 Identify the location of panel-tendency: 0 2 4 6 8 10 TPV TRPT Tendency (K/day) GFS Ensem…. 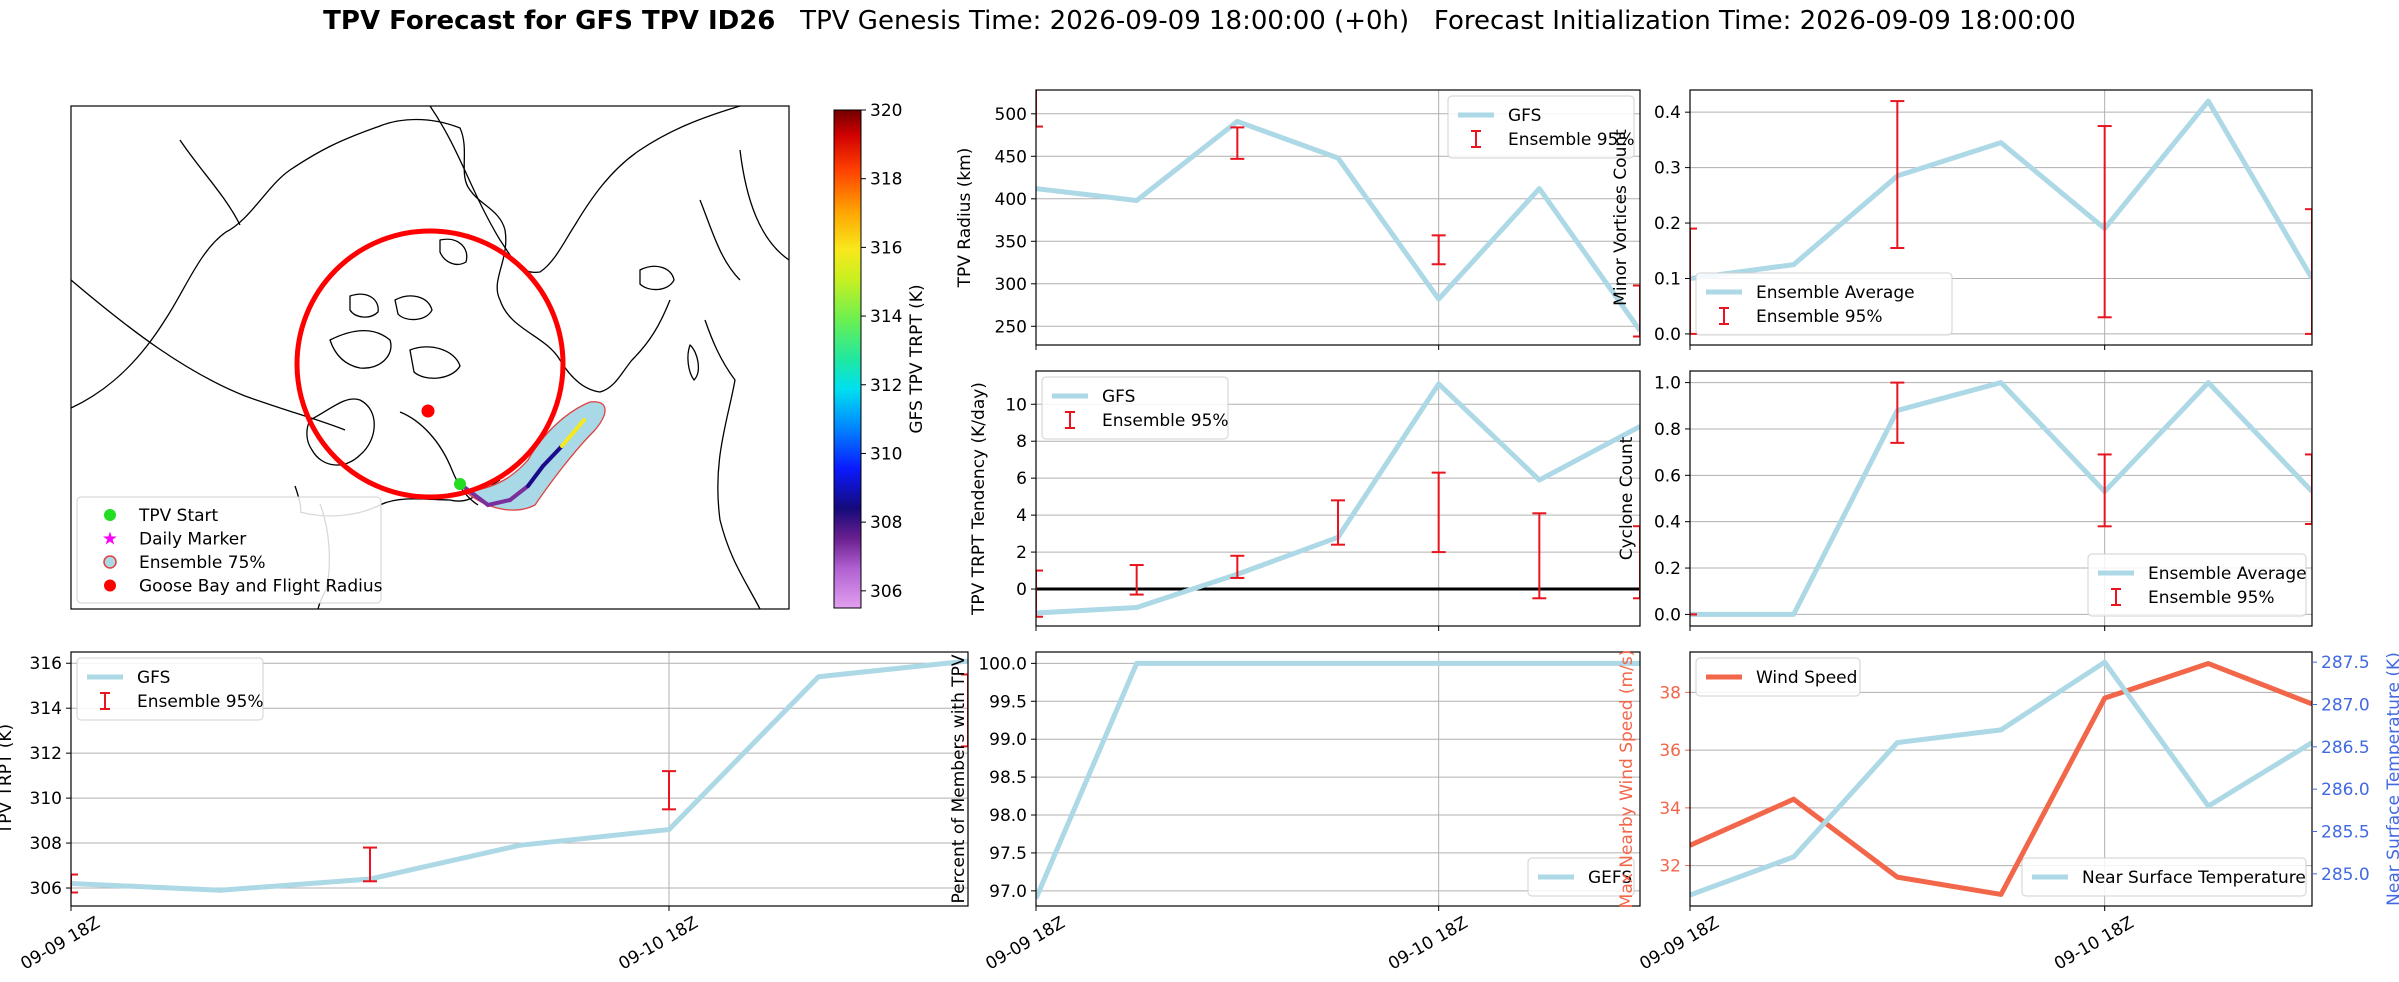
(1305, 500).